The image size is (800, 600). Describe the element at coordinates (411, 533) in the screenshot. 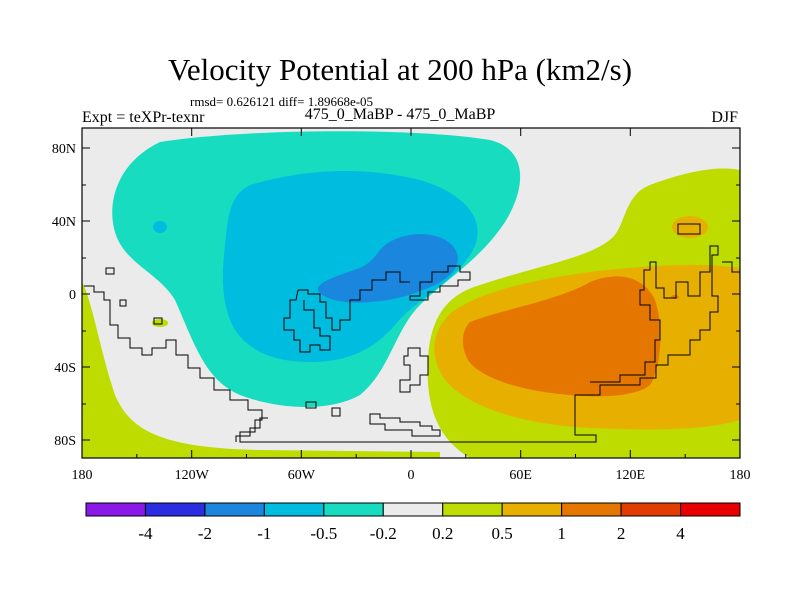

I see `colorbar-labels: -4 -2 -1 -0.5 -0.2 0.2 0.5 1 2 4` at that location.